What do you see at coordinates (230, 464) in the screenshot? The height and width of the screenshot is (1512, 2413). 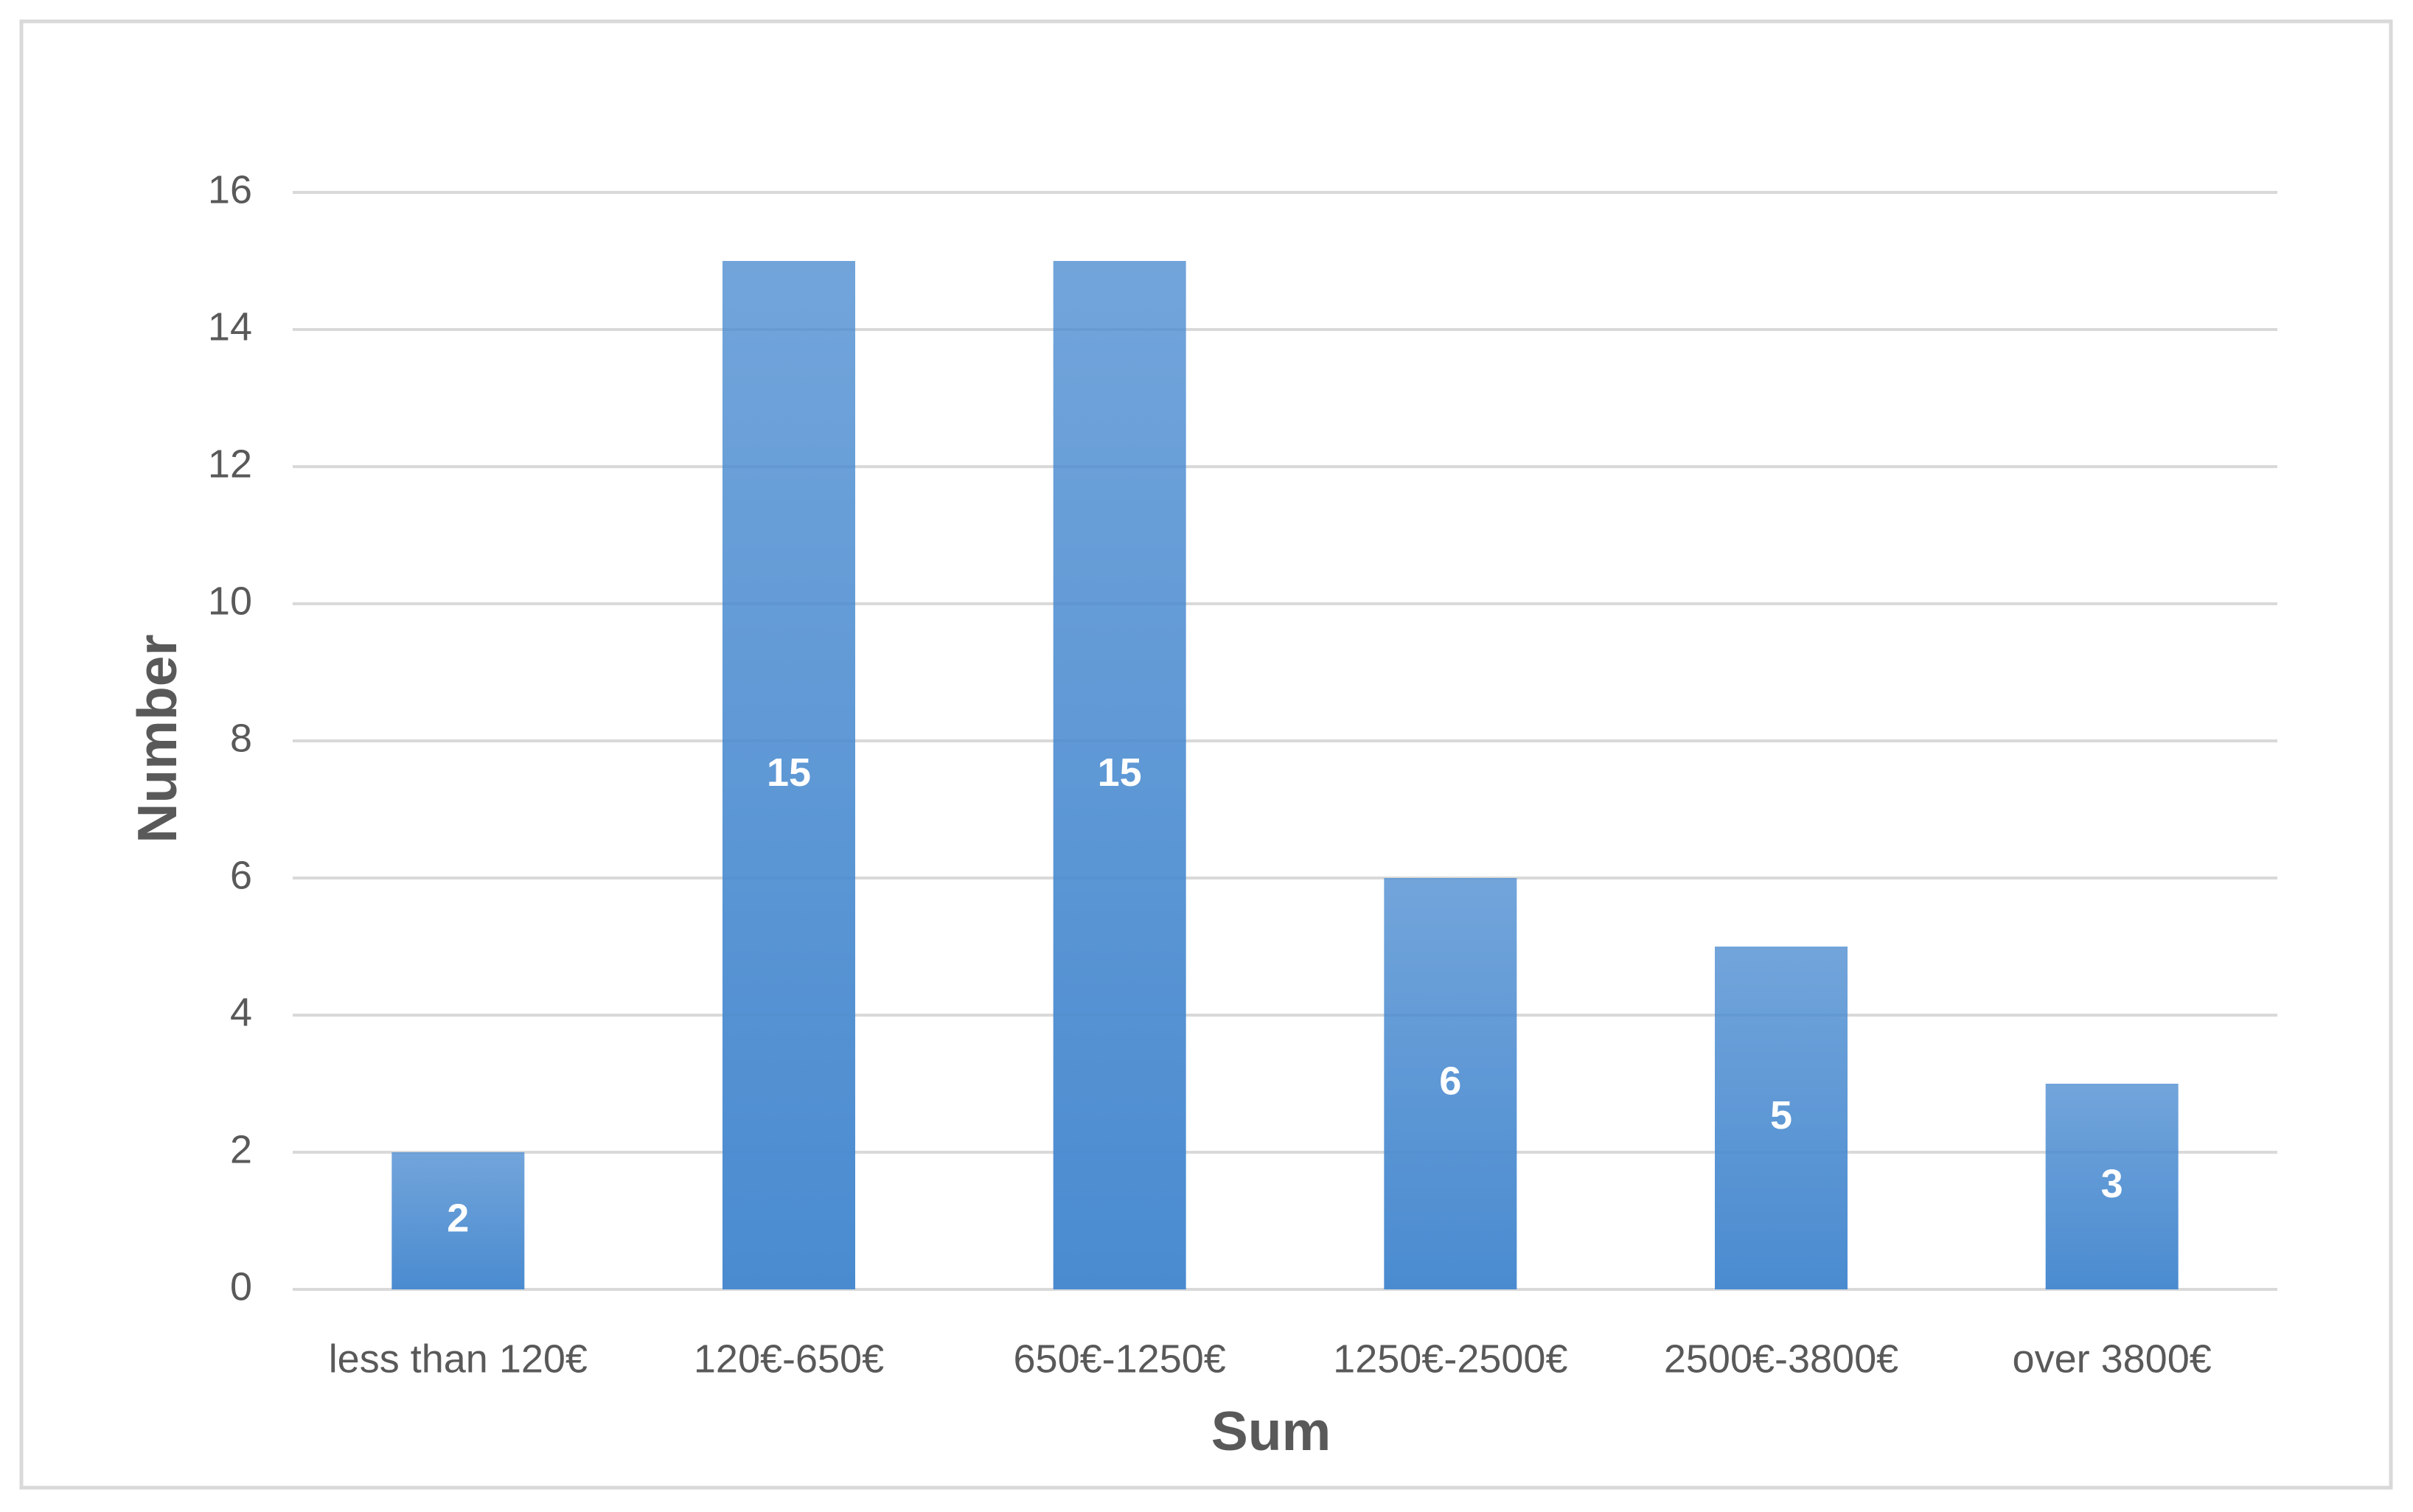 I see `y-tick-label: 12` at bounding box center [230, 464].